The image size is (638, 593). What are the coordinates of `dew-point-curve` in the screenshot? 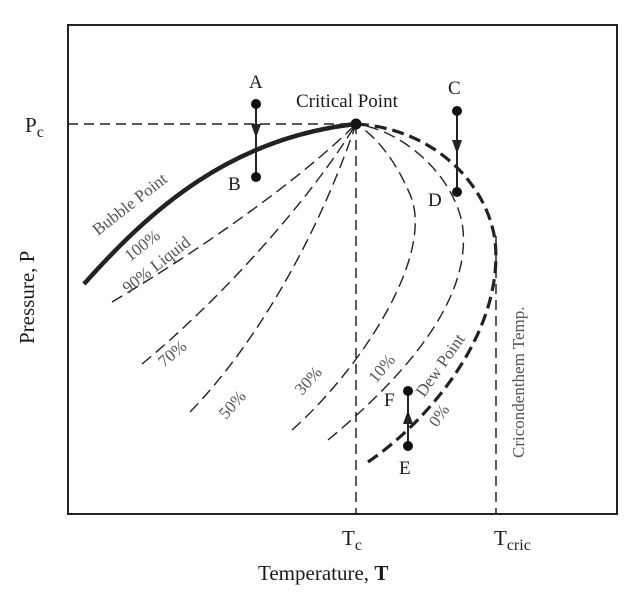 It's located at (426, 293).